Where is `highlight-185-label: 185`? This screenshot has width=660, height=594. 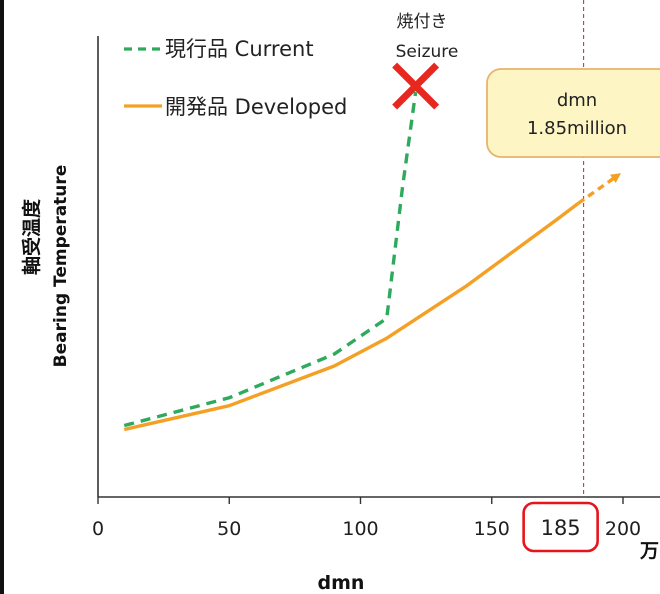 highlight-185-label: 185 is located at coordinates (561, 528).